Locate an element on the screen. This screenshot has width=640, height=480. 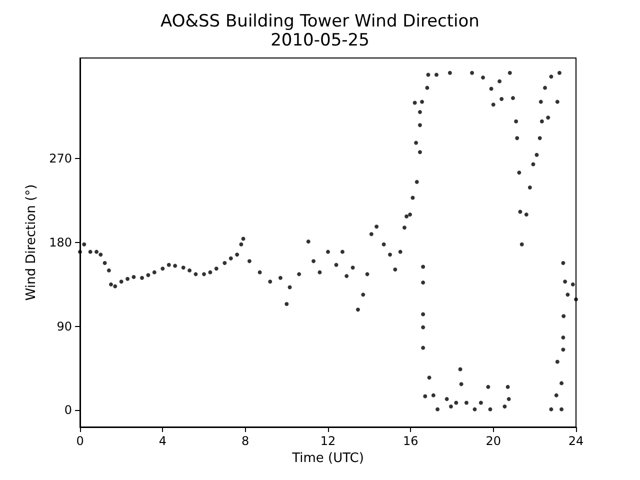
x-tick-label: 8 is located at coordinates (246, 441).